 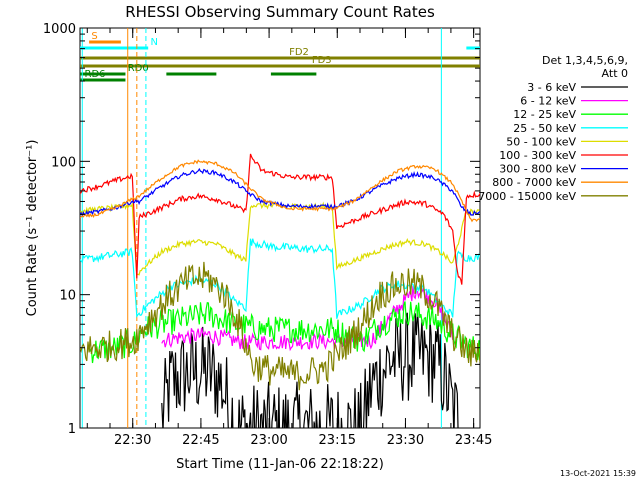 I want to click on x-axis-label: Start Time (11-Jan-06 22:18:22), so click(x=280, y=464).